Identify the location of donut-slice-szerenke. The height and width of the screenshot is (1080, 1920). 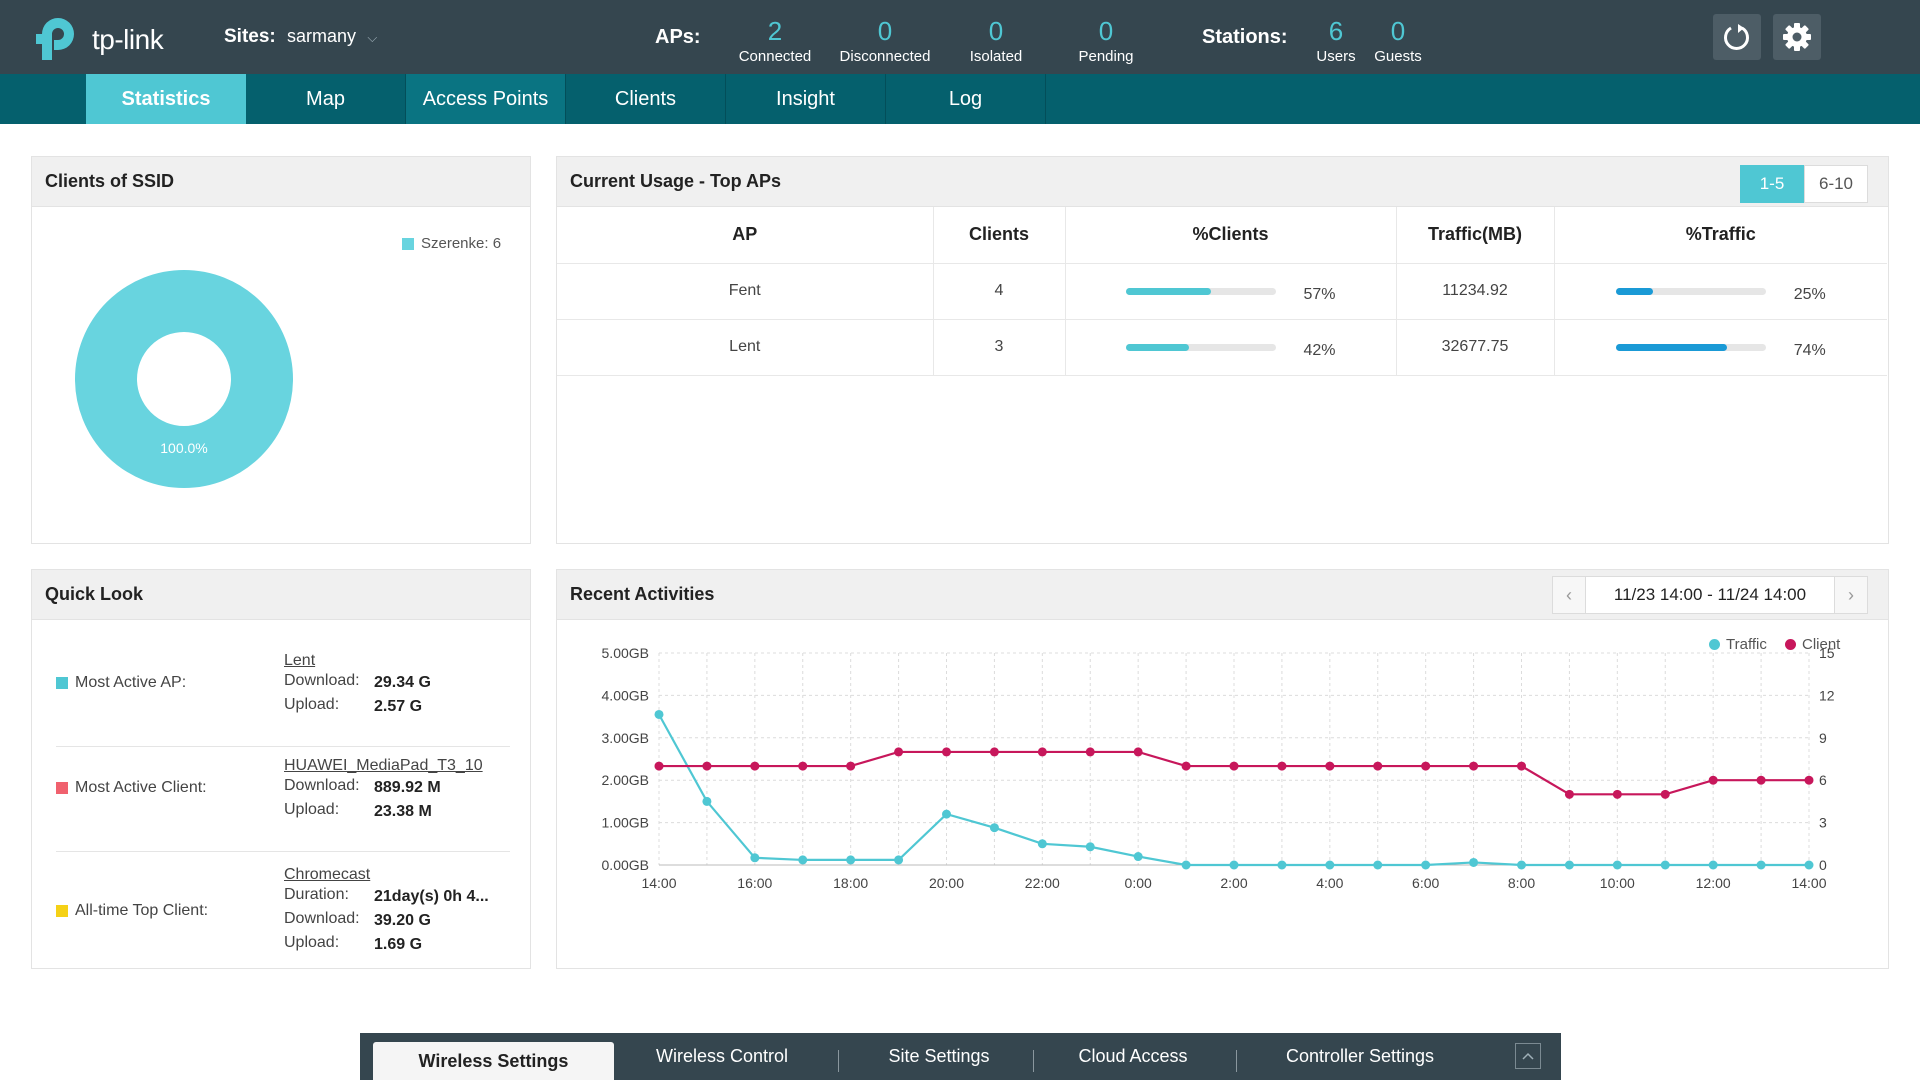
(184, 379).